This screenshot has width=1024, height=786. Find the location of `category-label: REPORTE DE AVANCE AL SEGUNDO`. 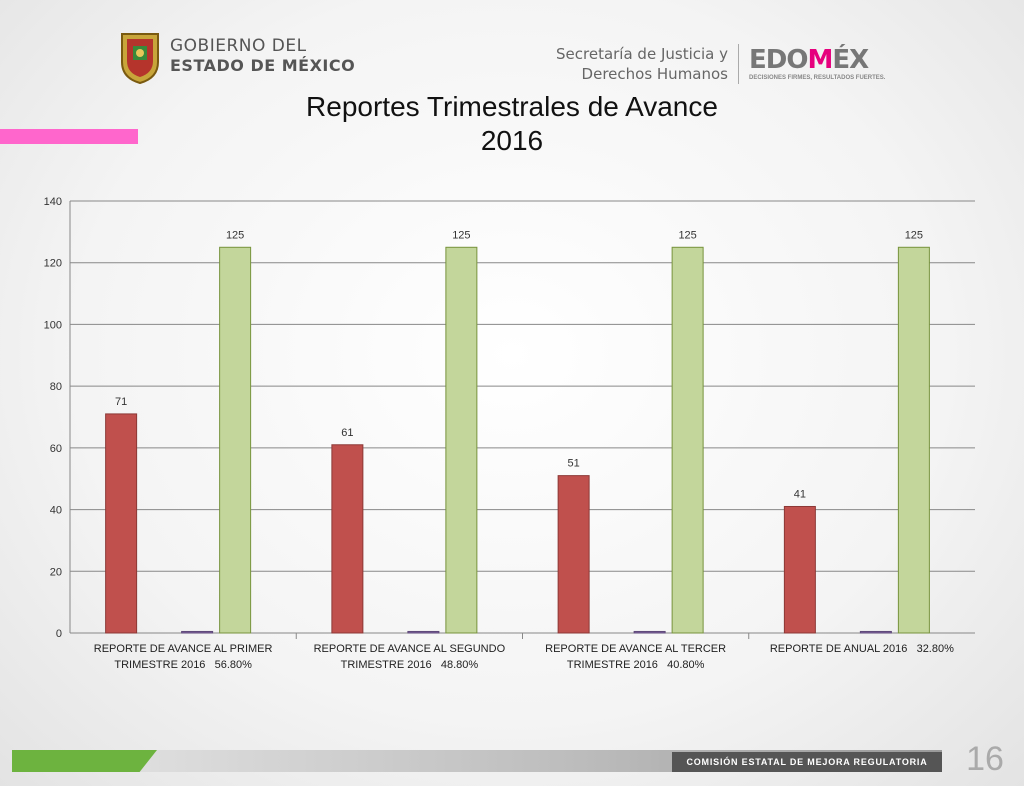

category-label: REPORTE DE AVANCE AL SEGUNDO is located at coordinates (410, 649).